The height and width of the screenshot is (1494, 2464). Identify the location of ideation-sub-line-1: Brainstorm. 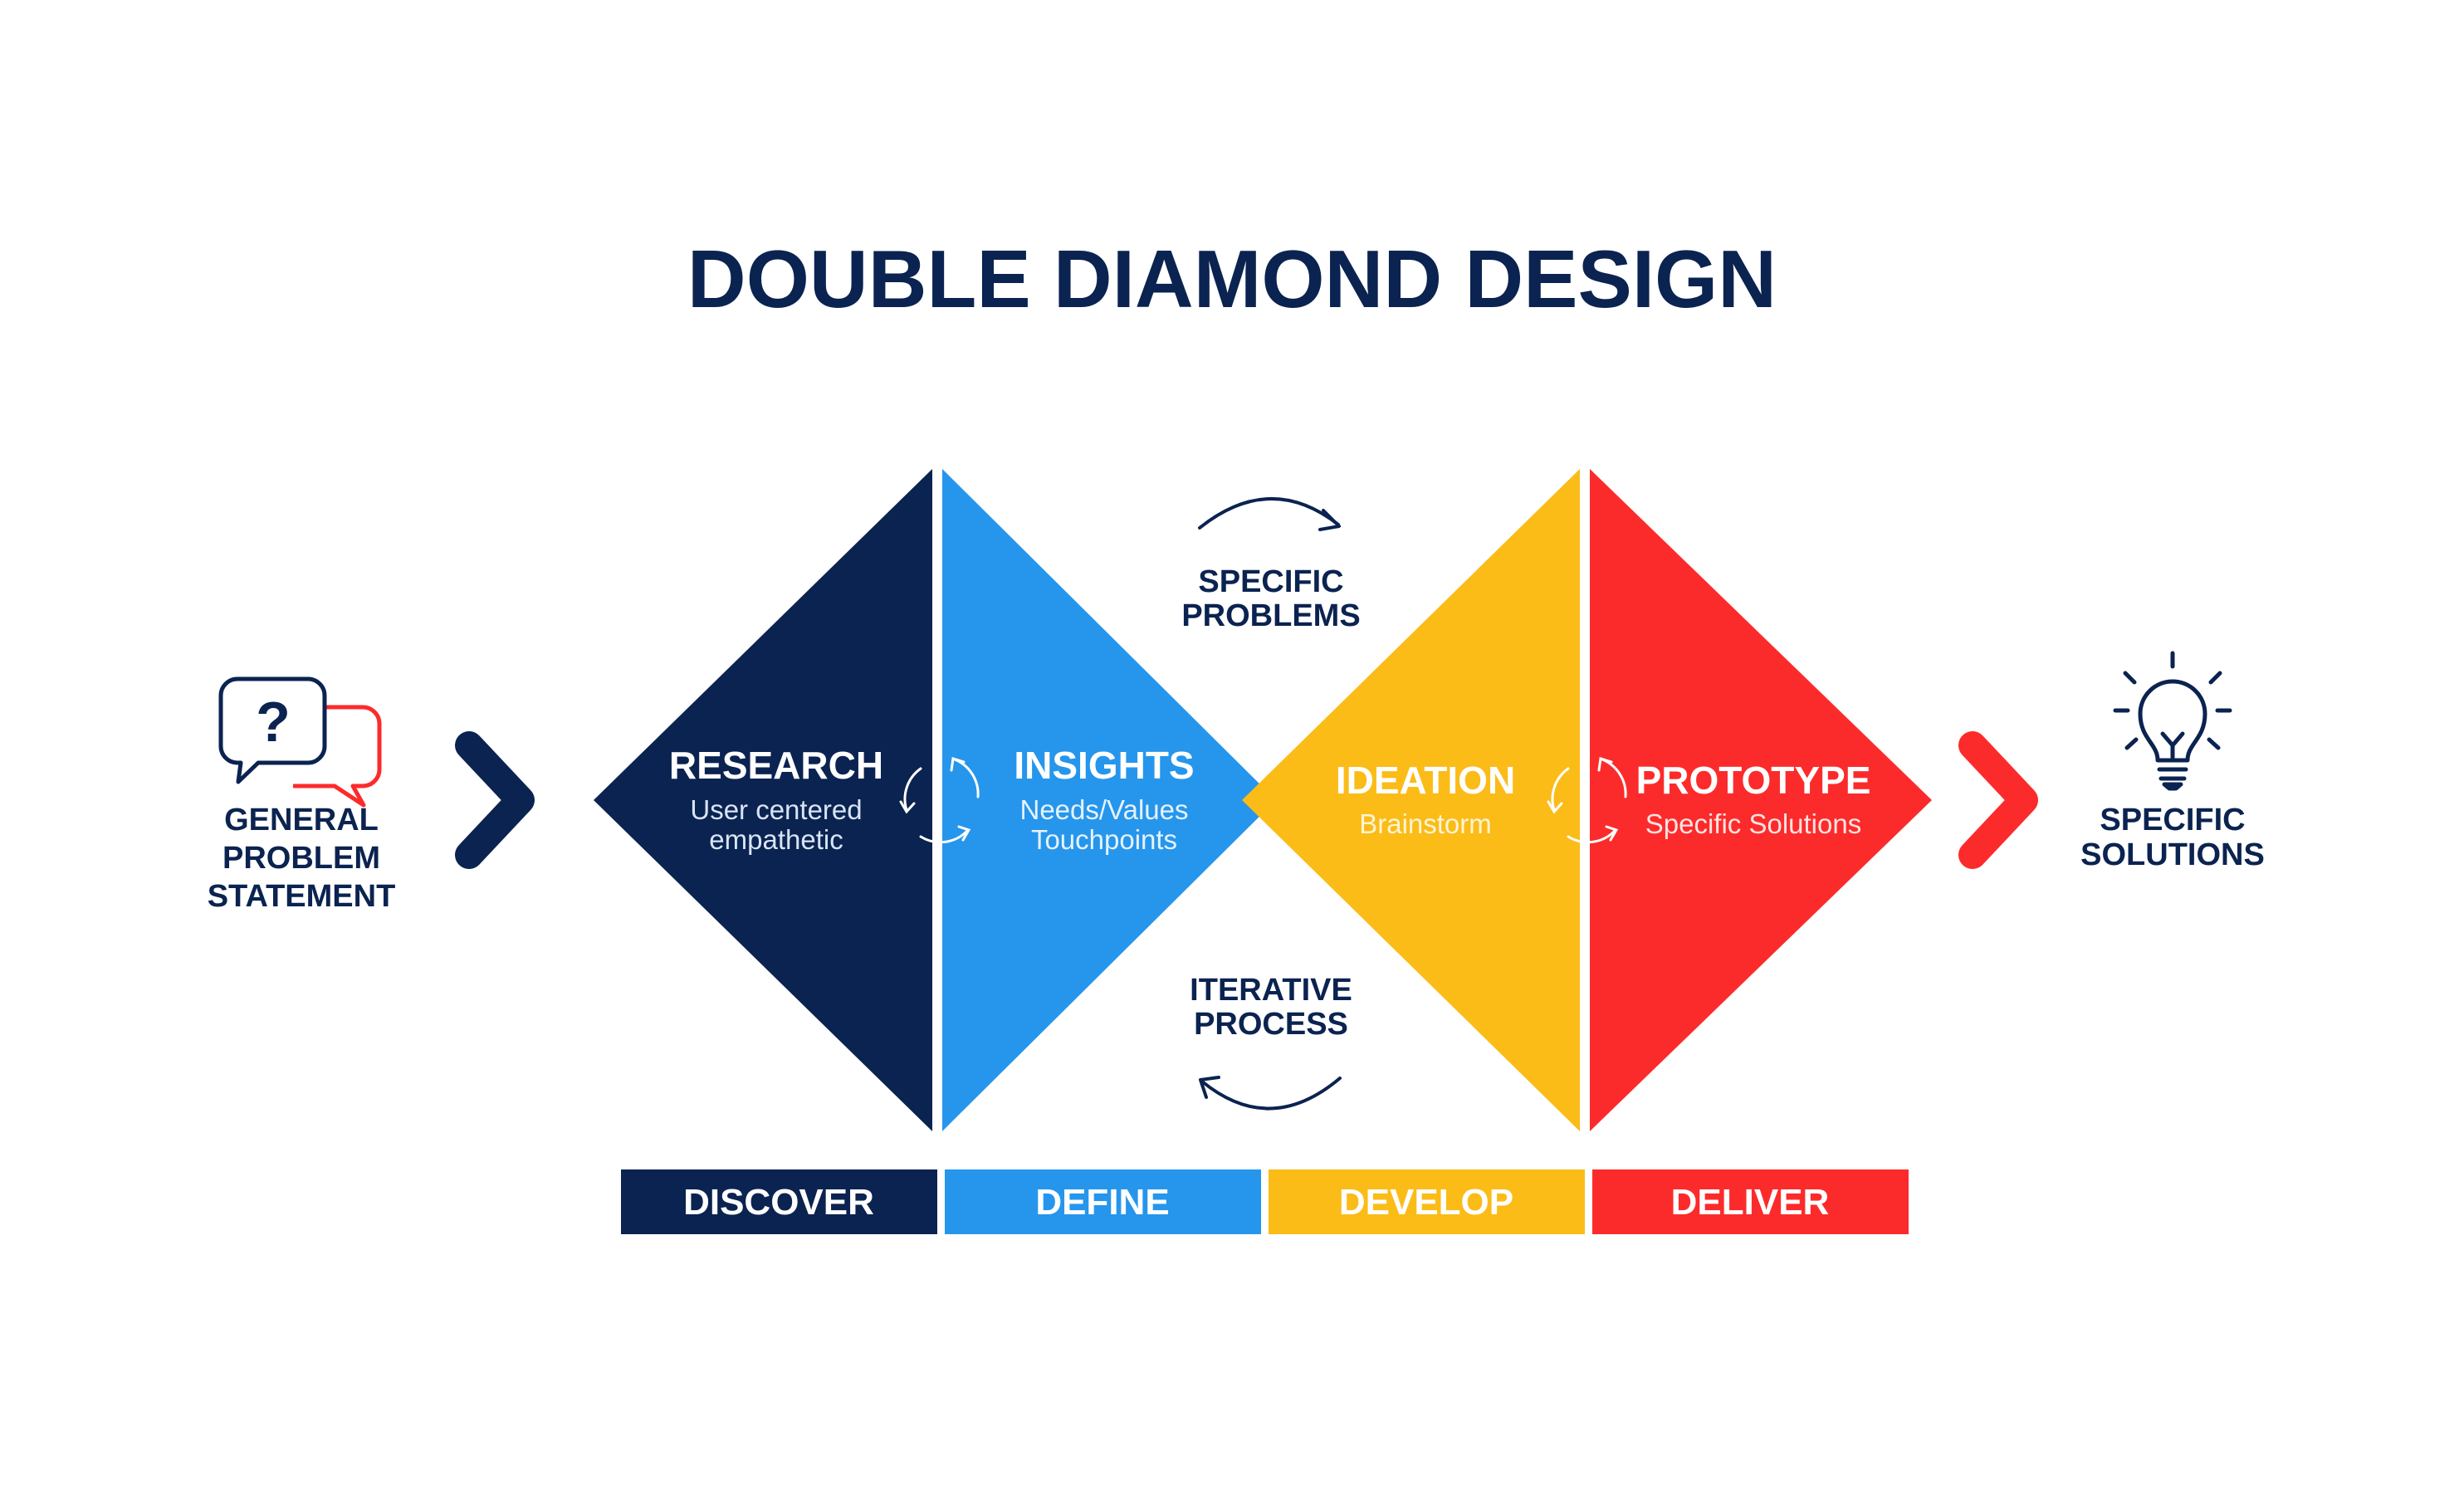
(1425, 823).